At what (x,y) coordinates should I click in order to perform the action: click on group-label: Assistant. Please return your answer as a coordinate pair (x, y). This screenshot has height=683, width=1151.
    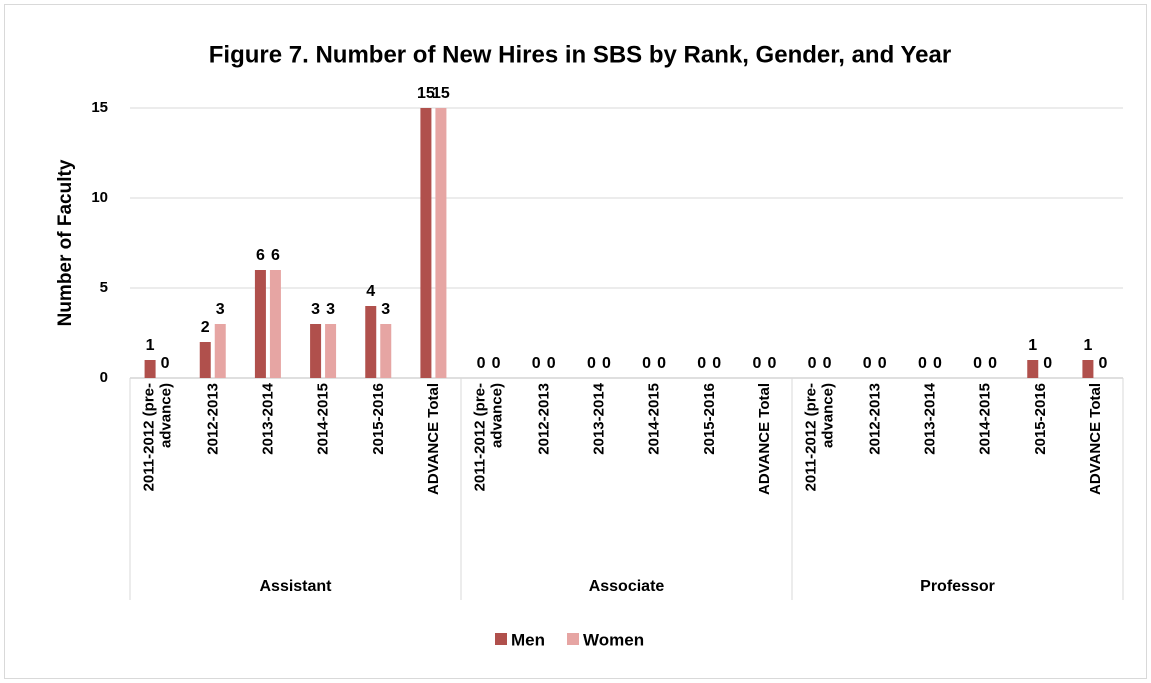
    Looking at the image, I should click on (295, 586).